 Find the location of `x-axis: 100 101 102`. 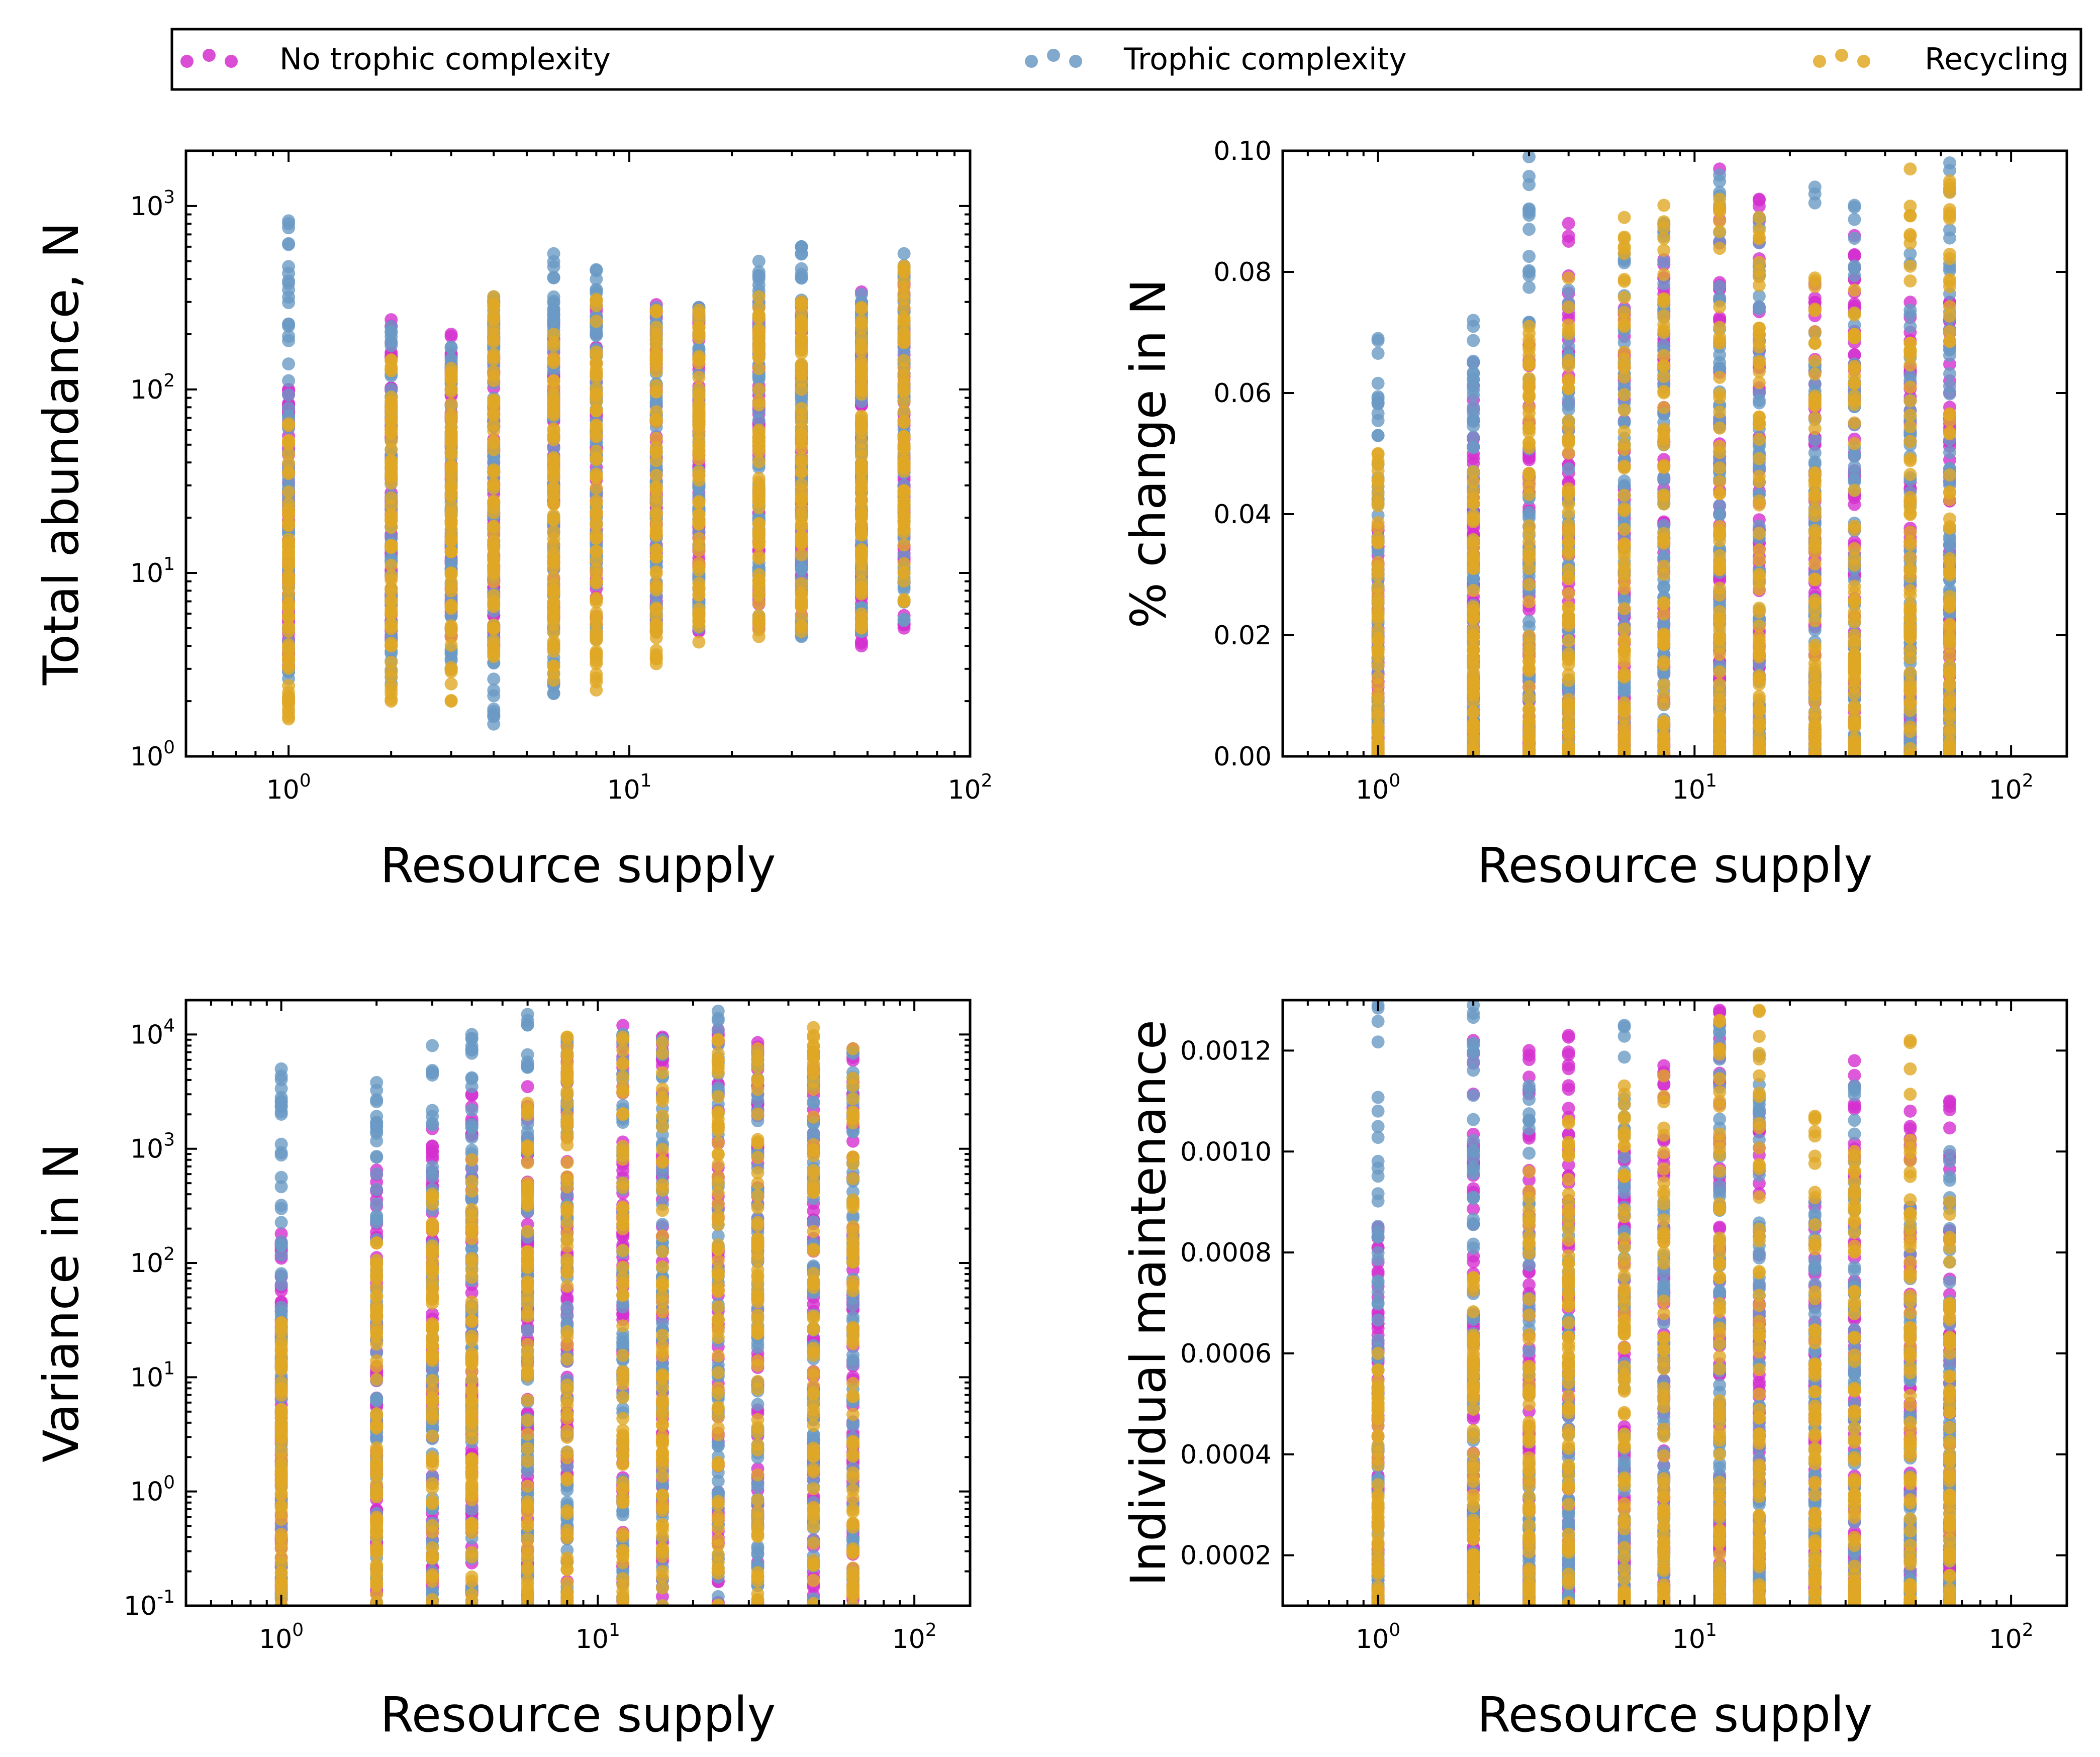

x-axis: 100 101 102 is located at coordinates (589, 478).